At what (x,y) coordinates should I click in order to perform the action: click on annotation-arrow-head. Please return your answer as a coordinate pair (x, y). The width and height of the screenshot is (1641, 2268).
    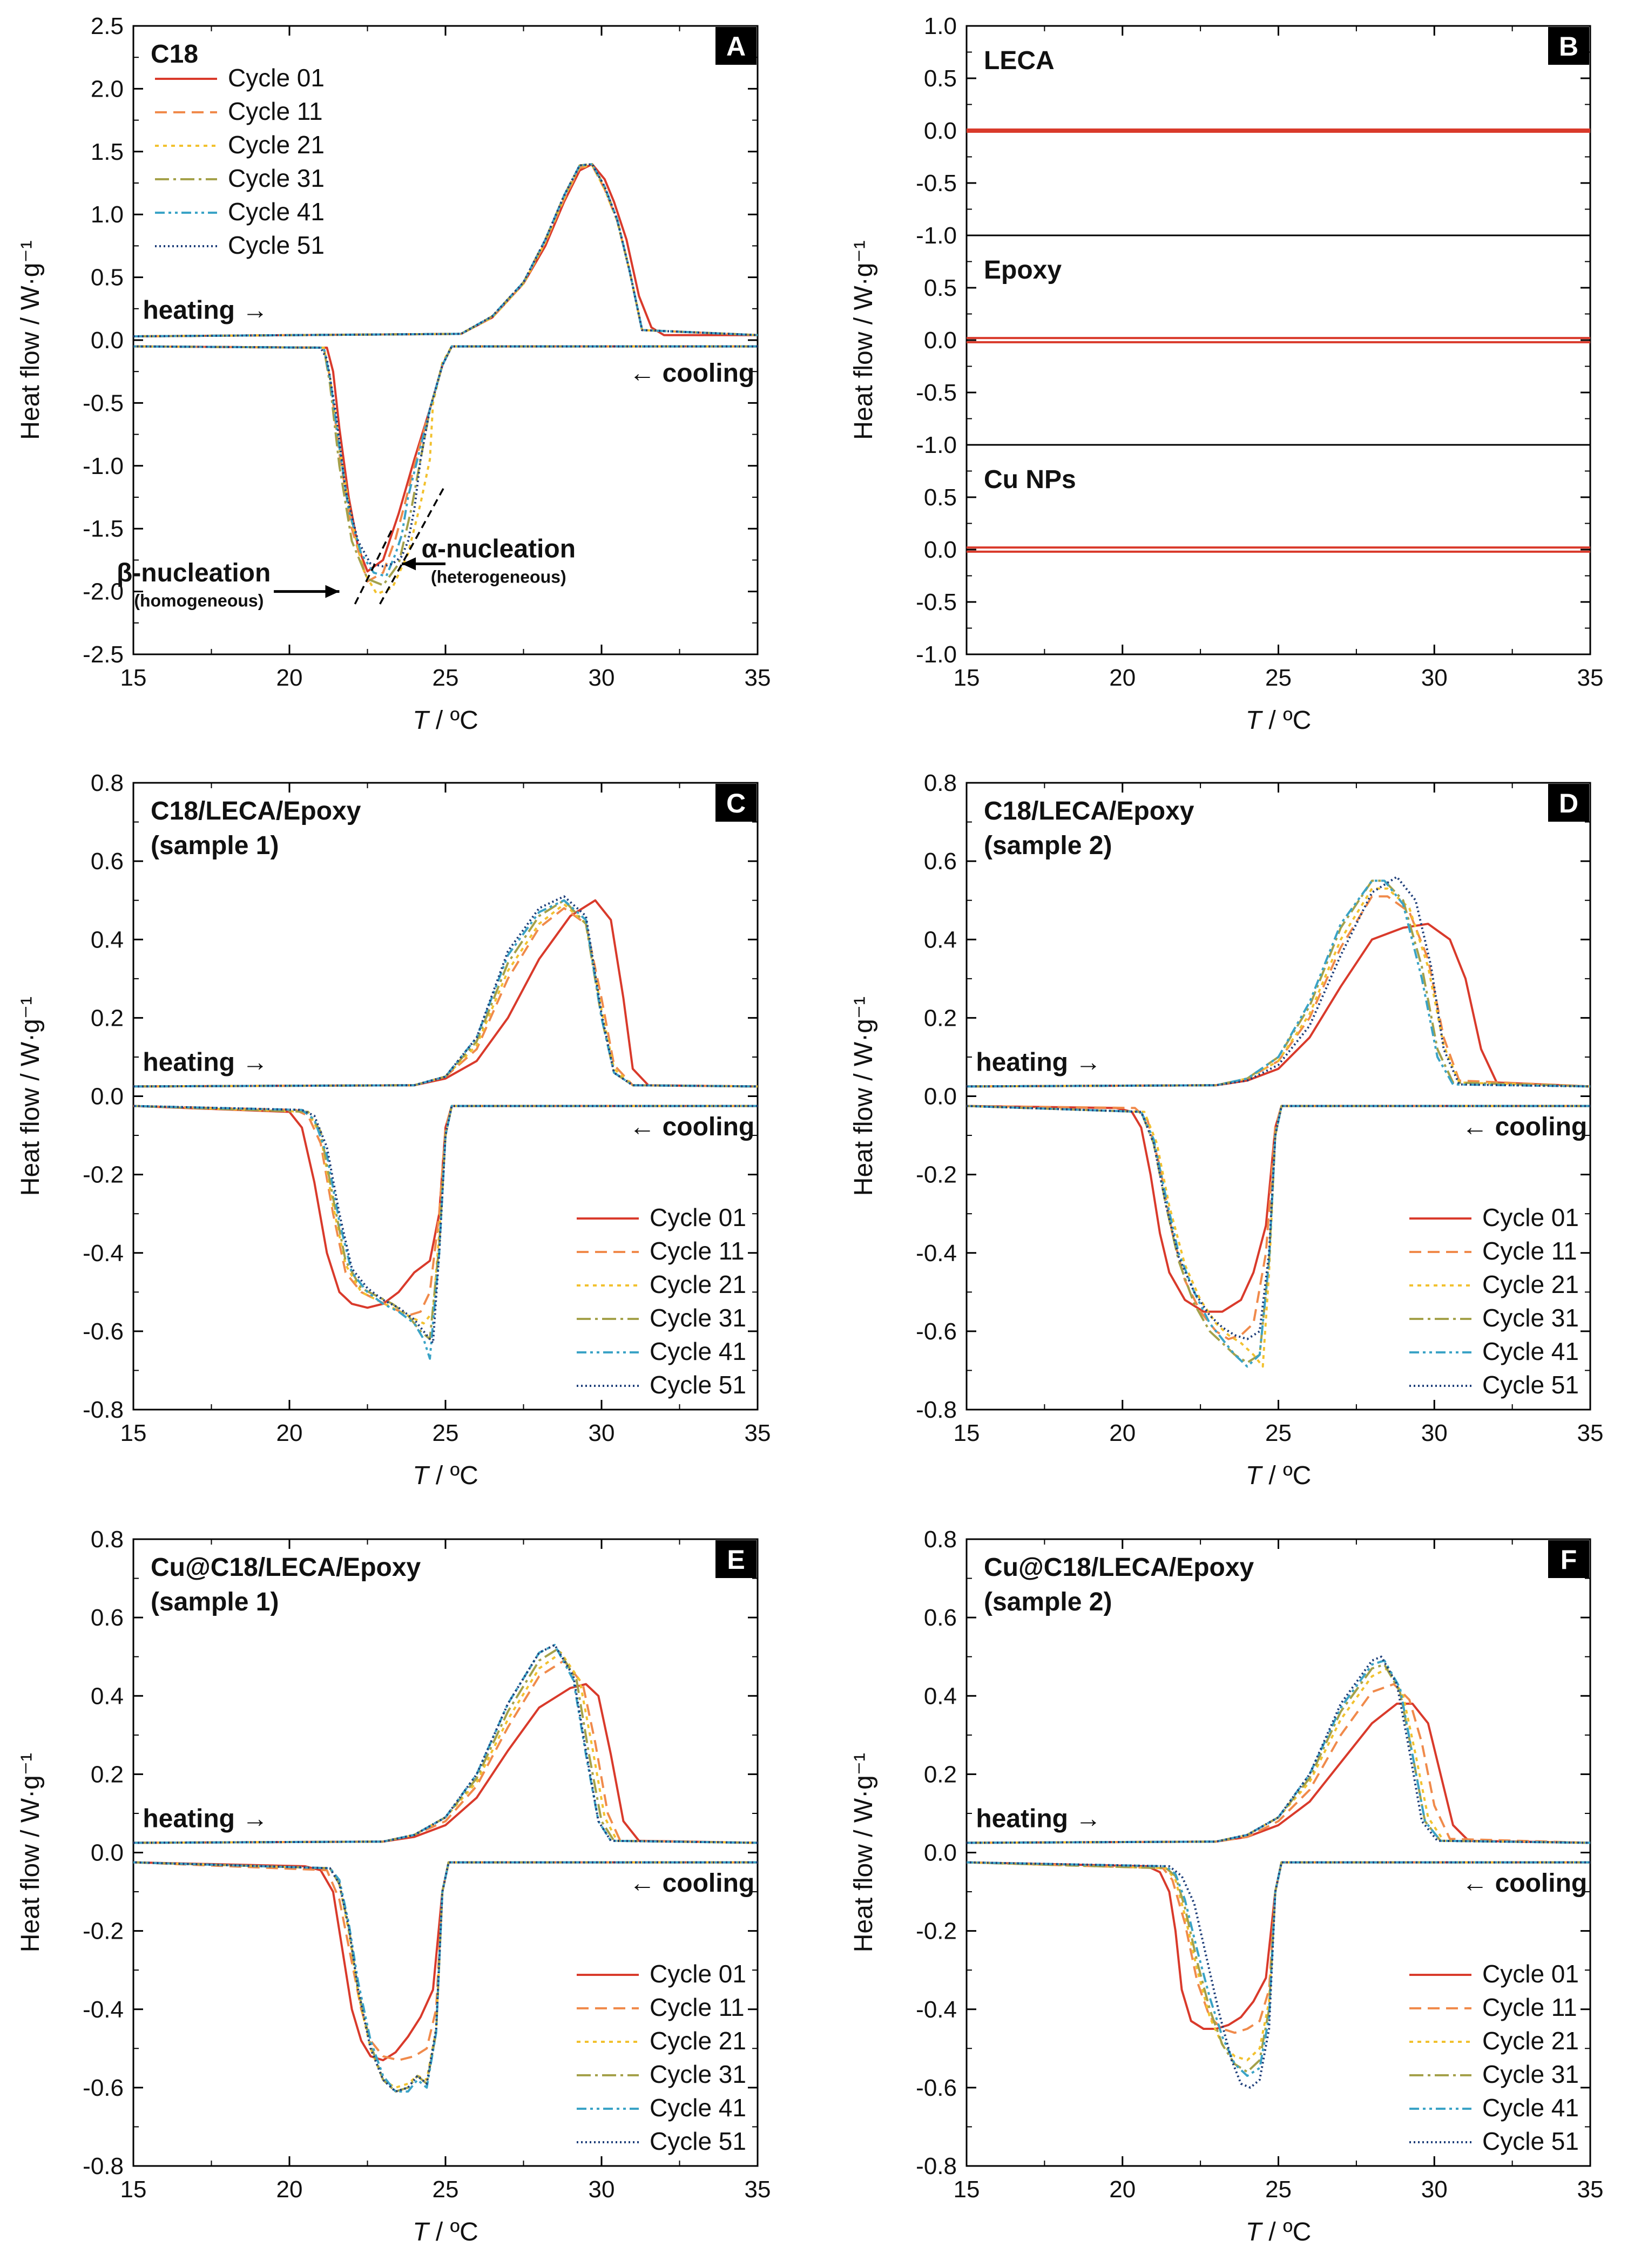
    Looking at the image, I should click on (332, 591).